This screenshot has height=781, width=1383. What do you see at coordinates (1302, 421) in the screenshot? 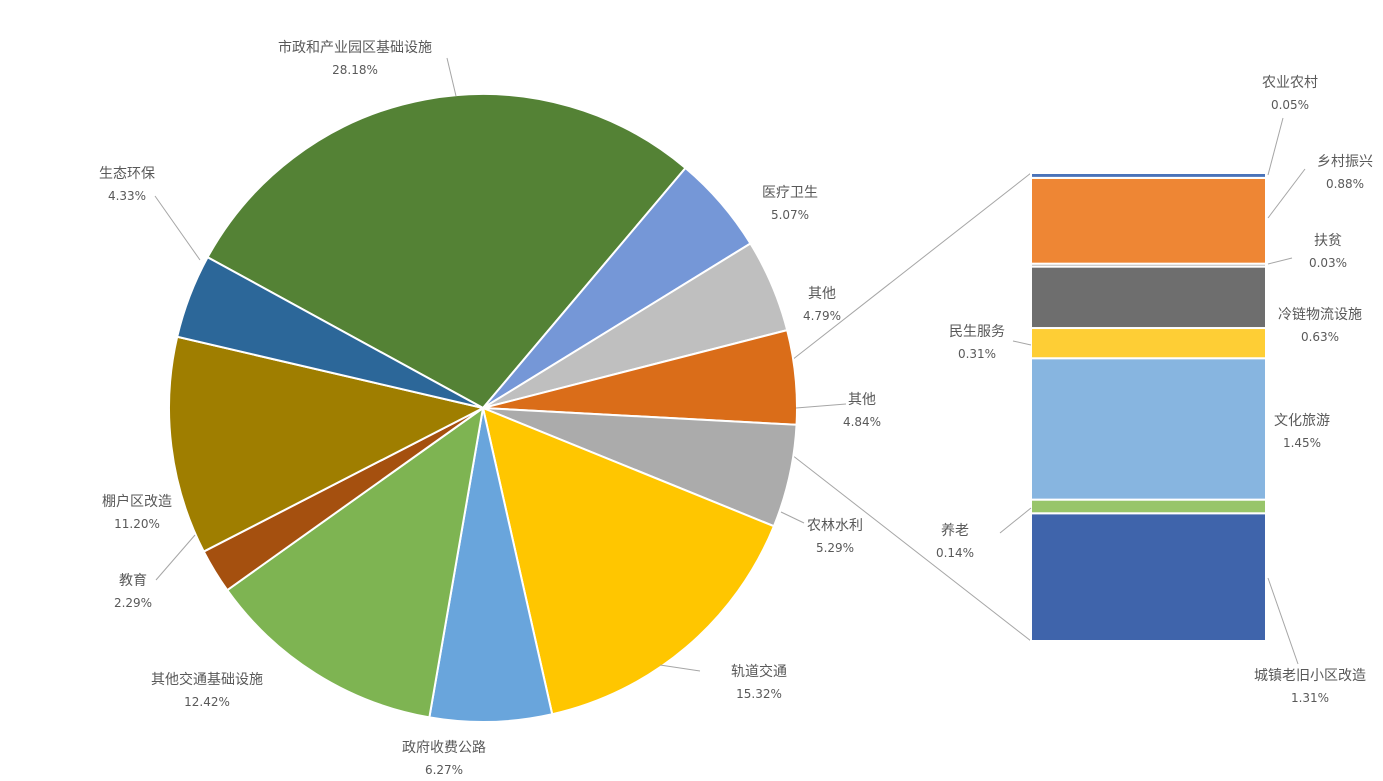
I see `bar-label-name: 文化旅游` at bounding box center [1302, 421].